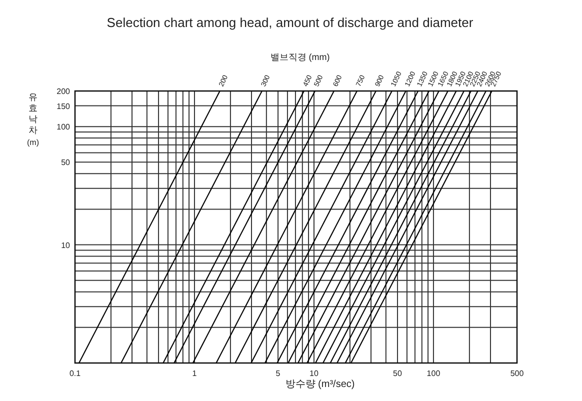  I want to click on x-tick-label: 10, so click(314, 373).